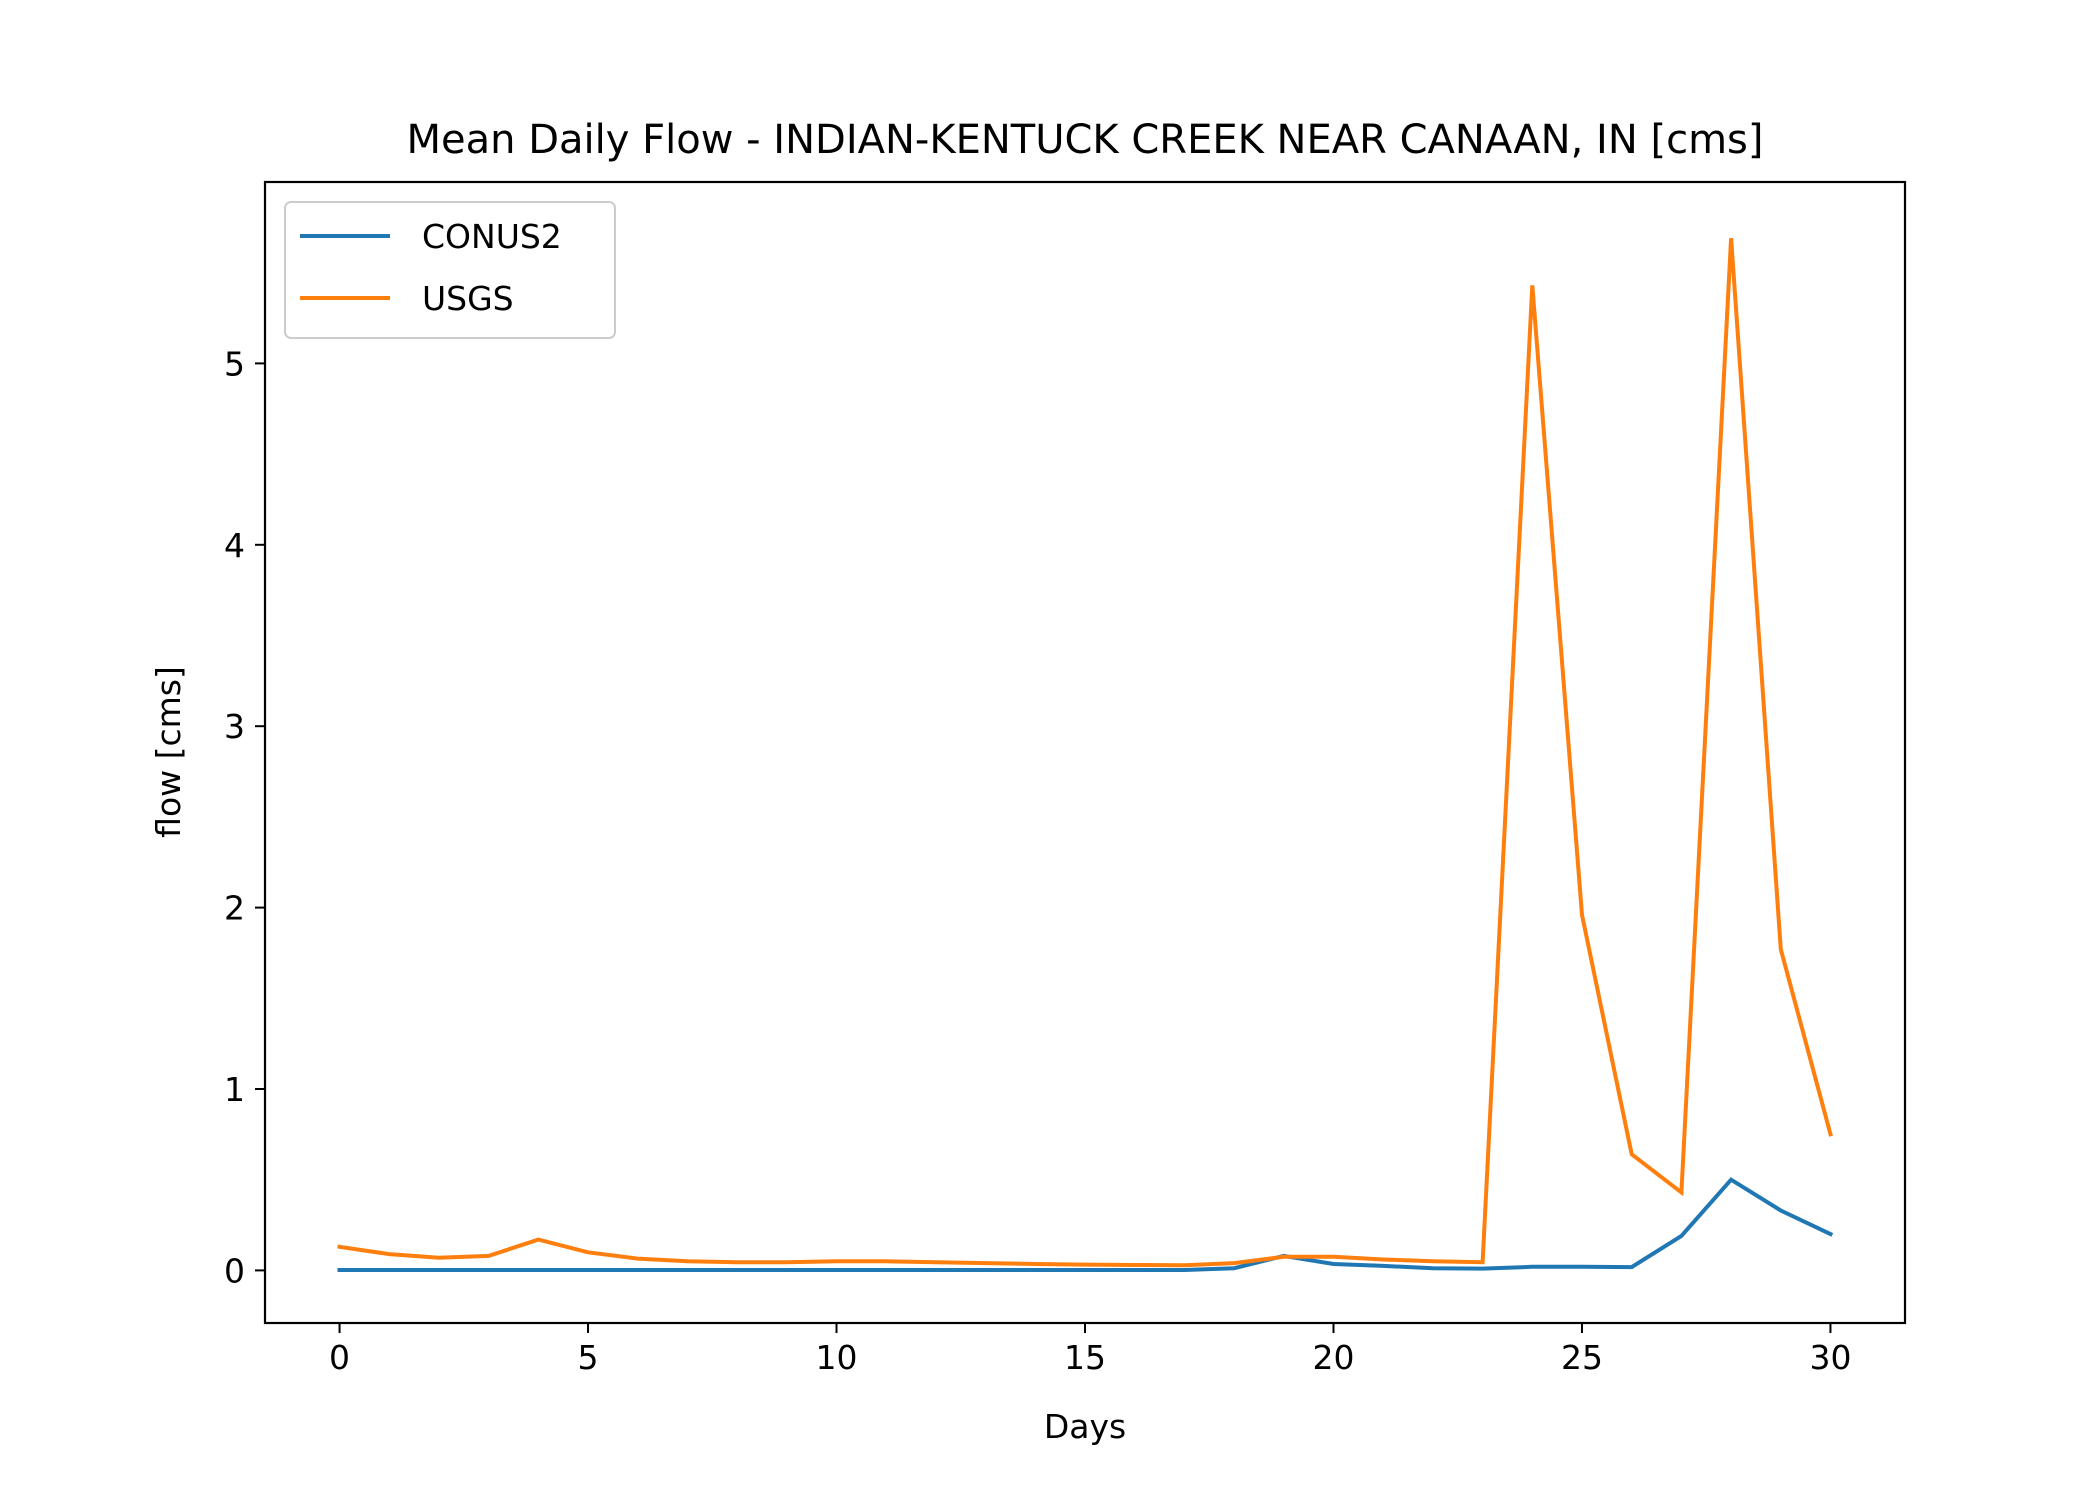 The width and height of the screenshot is (2100, 1500). Describe the element at coordinates (234, 363) in the screenshot. I see `y-tick-label: 5` at that location.